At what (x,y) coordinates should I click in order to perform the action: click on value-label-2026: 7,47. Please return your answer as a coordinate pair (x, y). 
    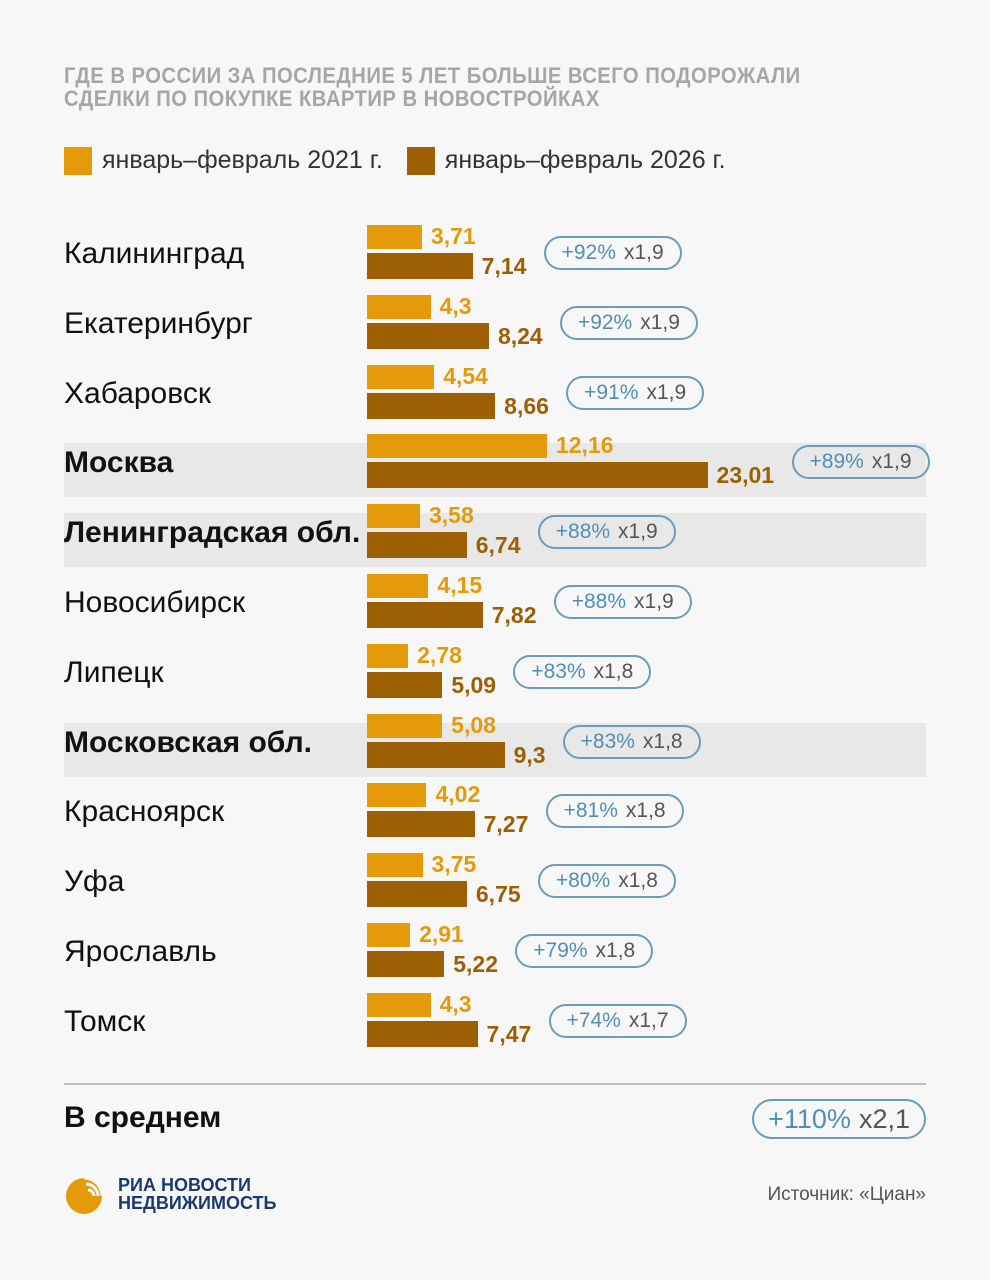
    Looking at the image, I should click on (509, 1033).